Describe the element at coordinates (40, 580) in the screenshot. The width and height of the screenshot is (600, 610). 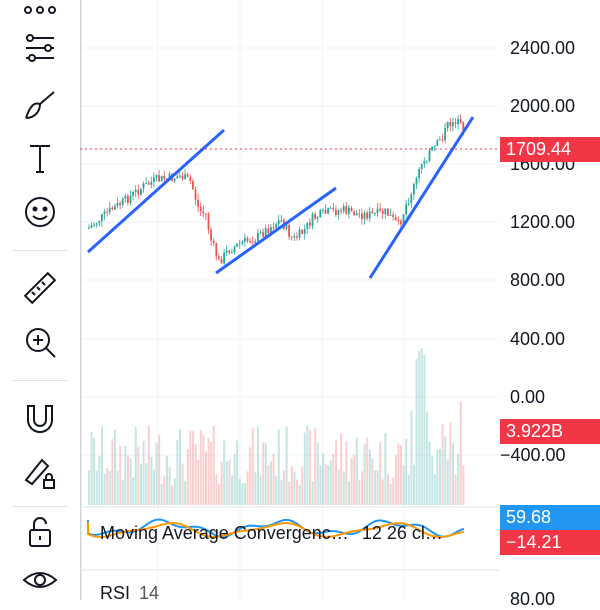
I see `eye-icon` at that location.